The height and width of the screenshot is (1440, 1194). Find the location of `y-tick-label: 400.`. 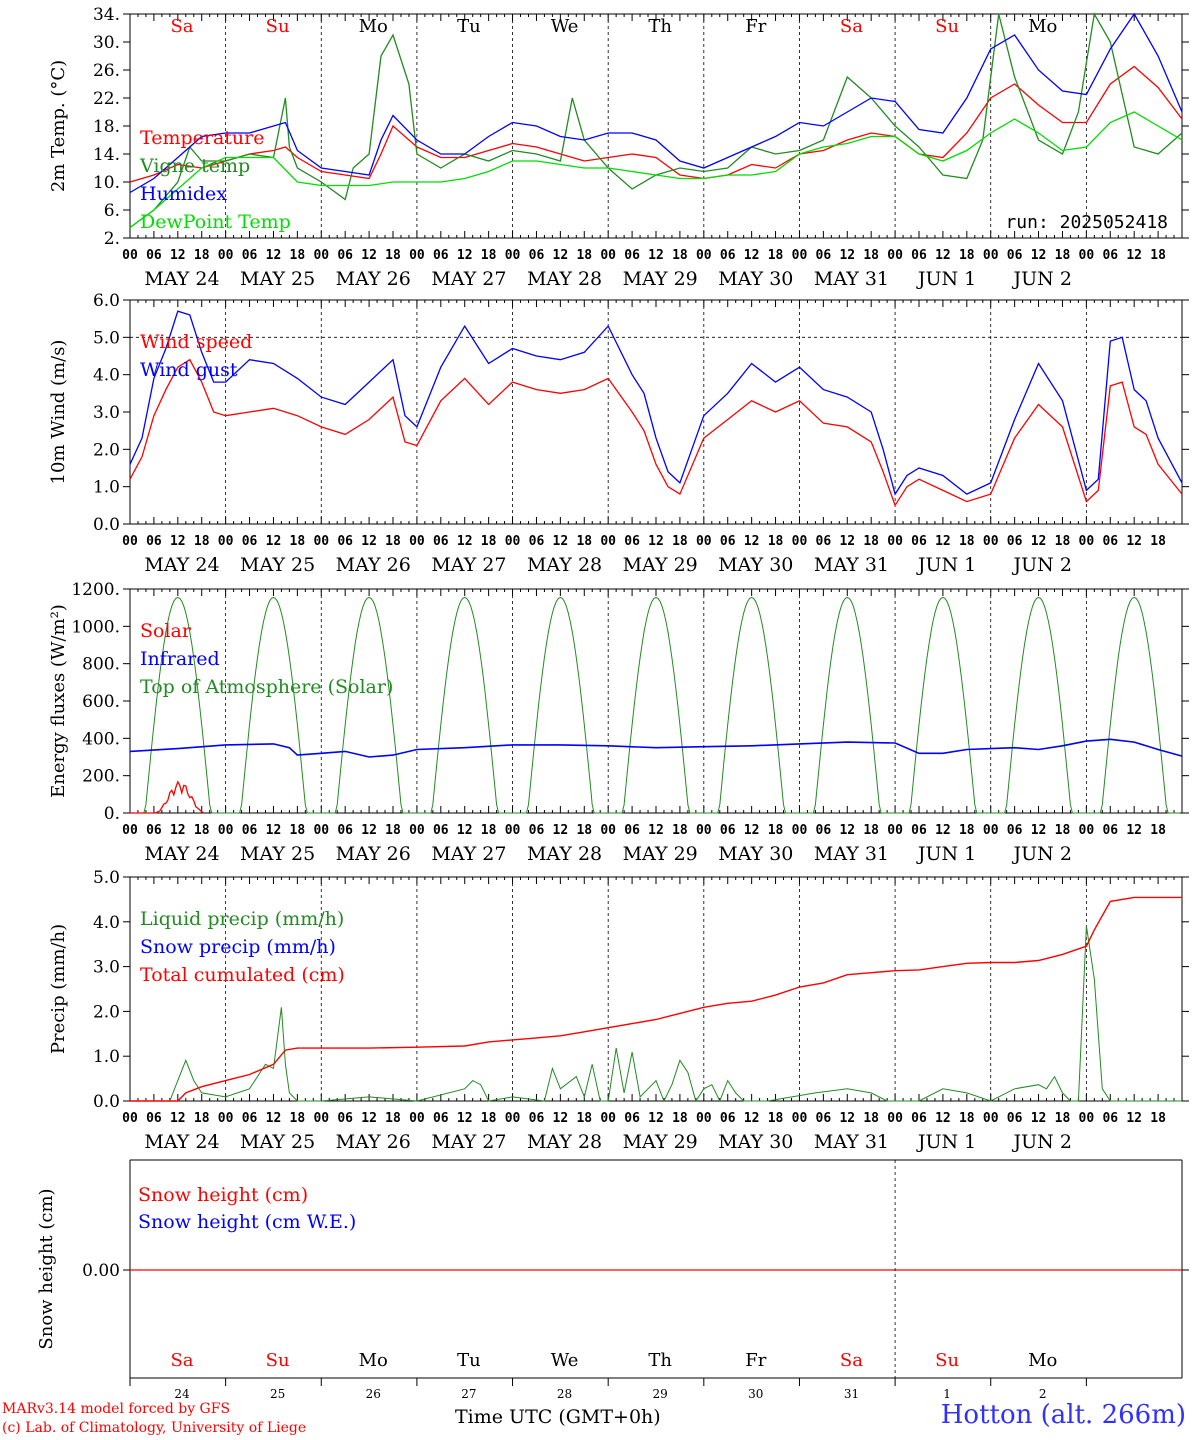

y-tick-label: 400. is located at coordinates (101, 739).